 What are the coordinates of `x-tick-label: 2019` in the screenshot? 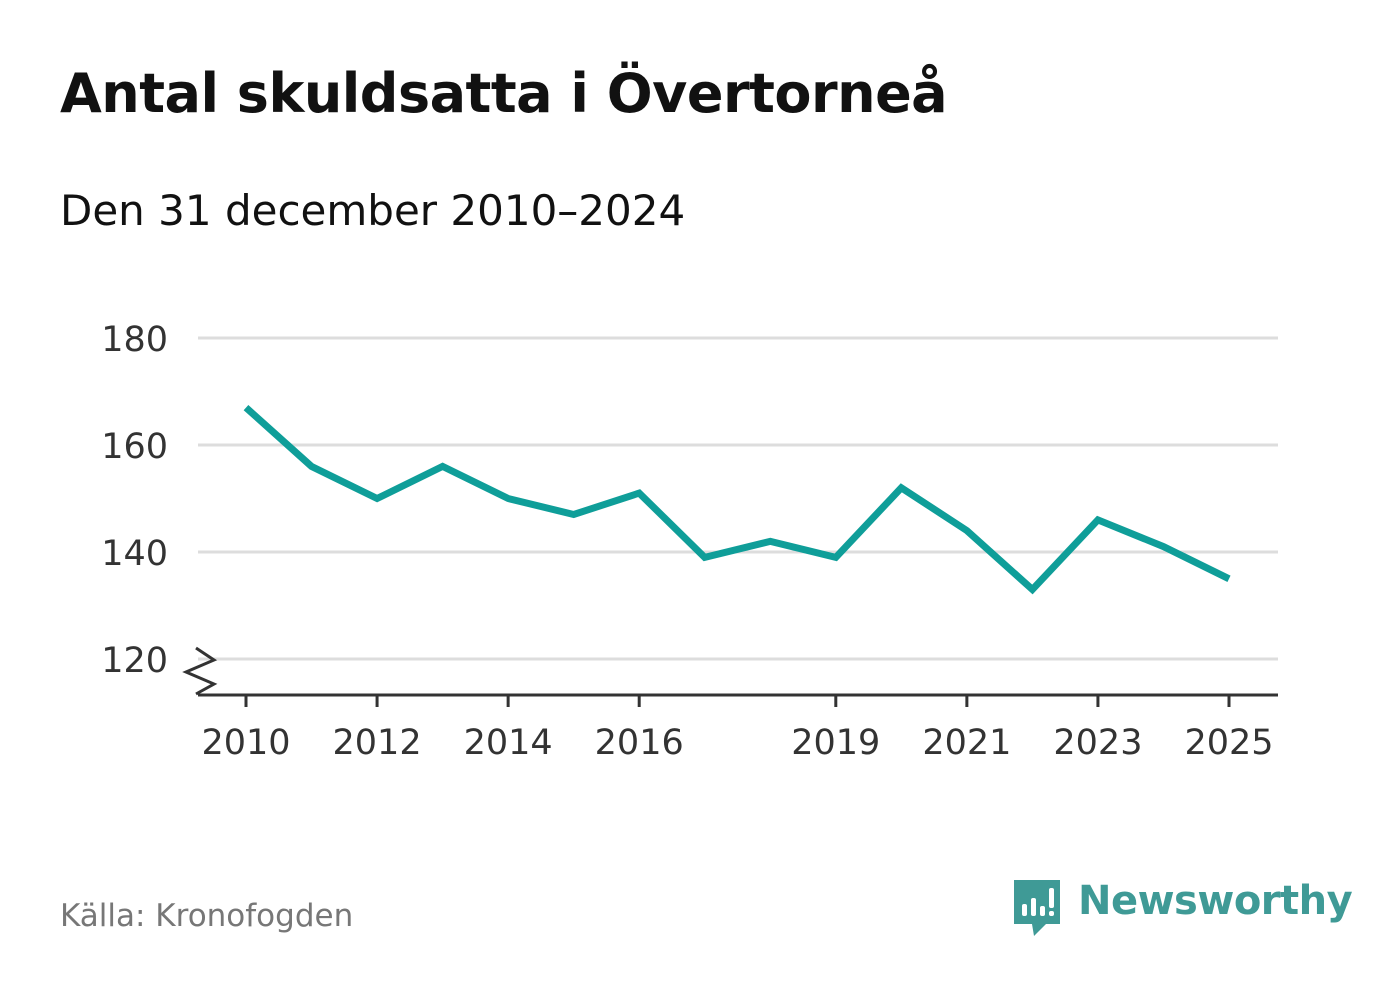 It's located at (835, 743).